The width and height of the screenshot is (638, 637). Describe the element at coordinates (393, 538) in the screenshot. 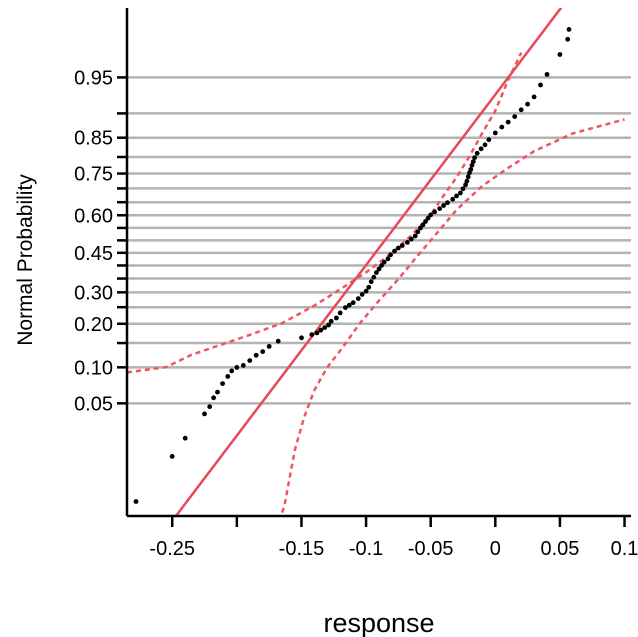

I see `x-axis-ticks: -0.25 -0.15 -0.1 -0.05 0 0.05 0.1` at that location.